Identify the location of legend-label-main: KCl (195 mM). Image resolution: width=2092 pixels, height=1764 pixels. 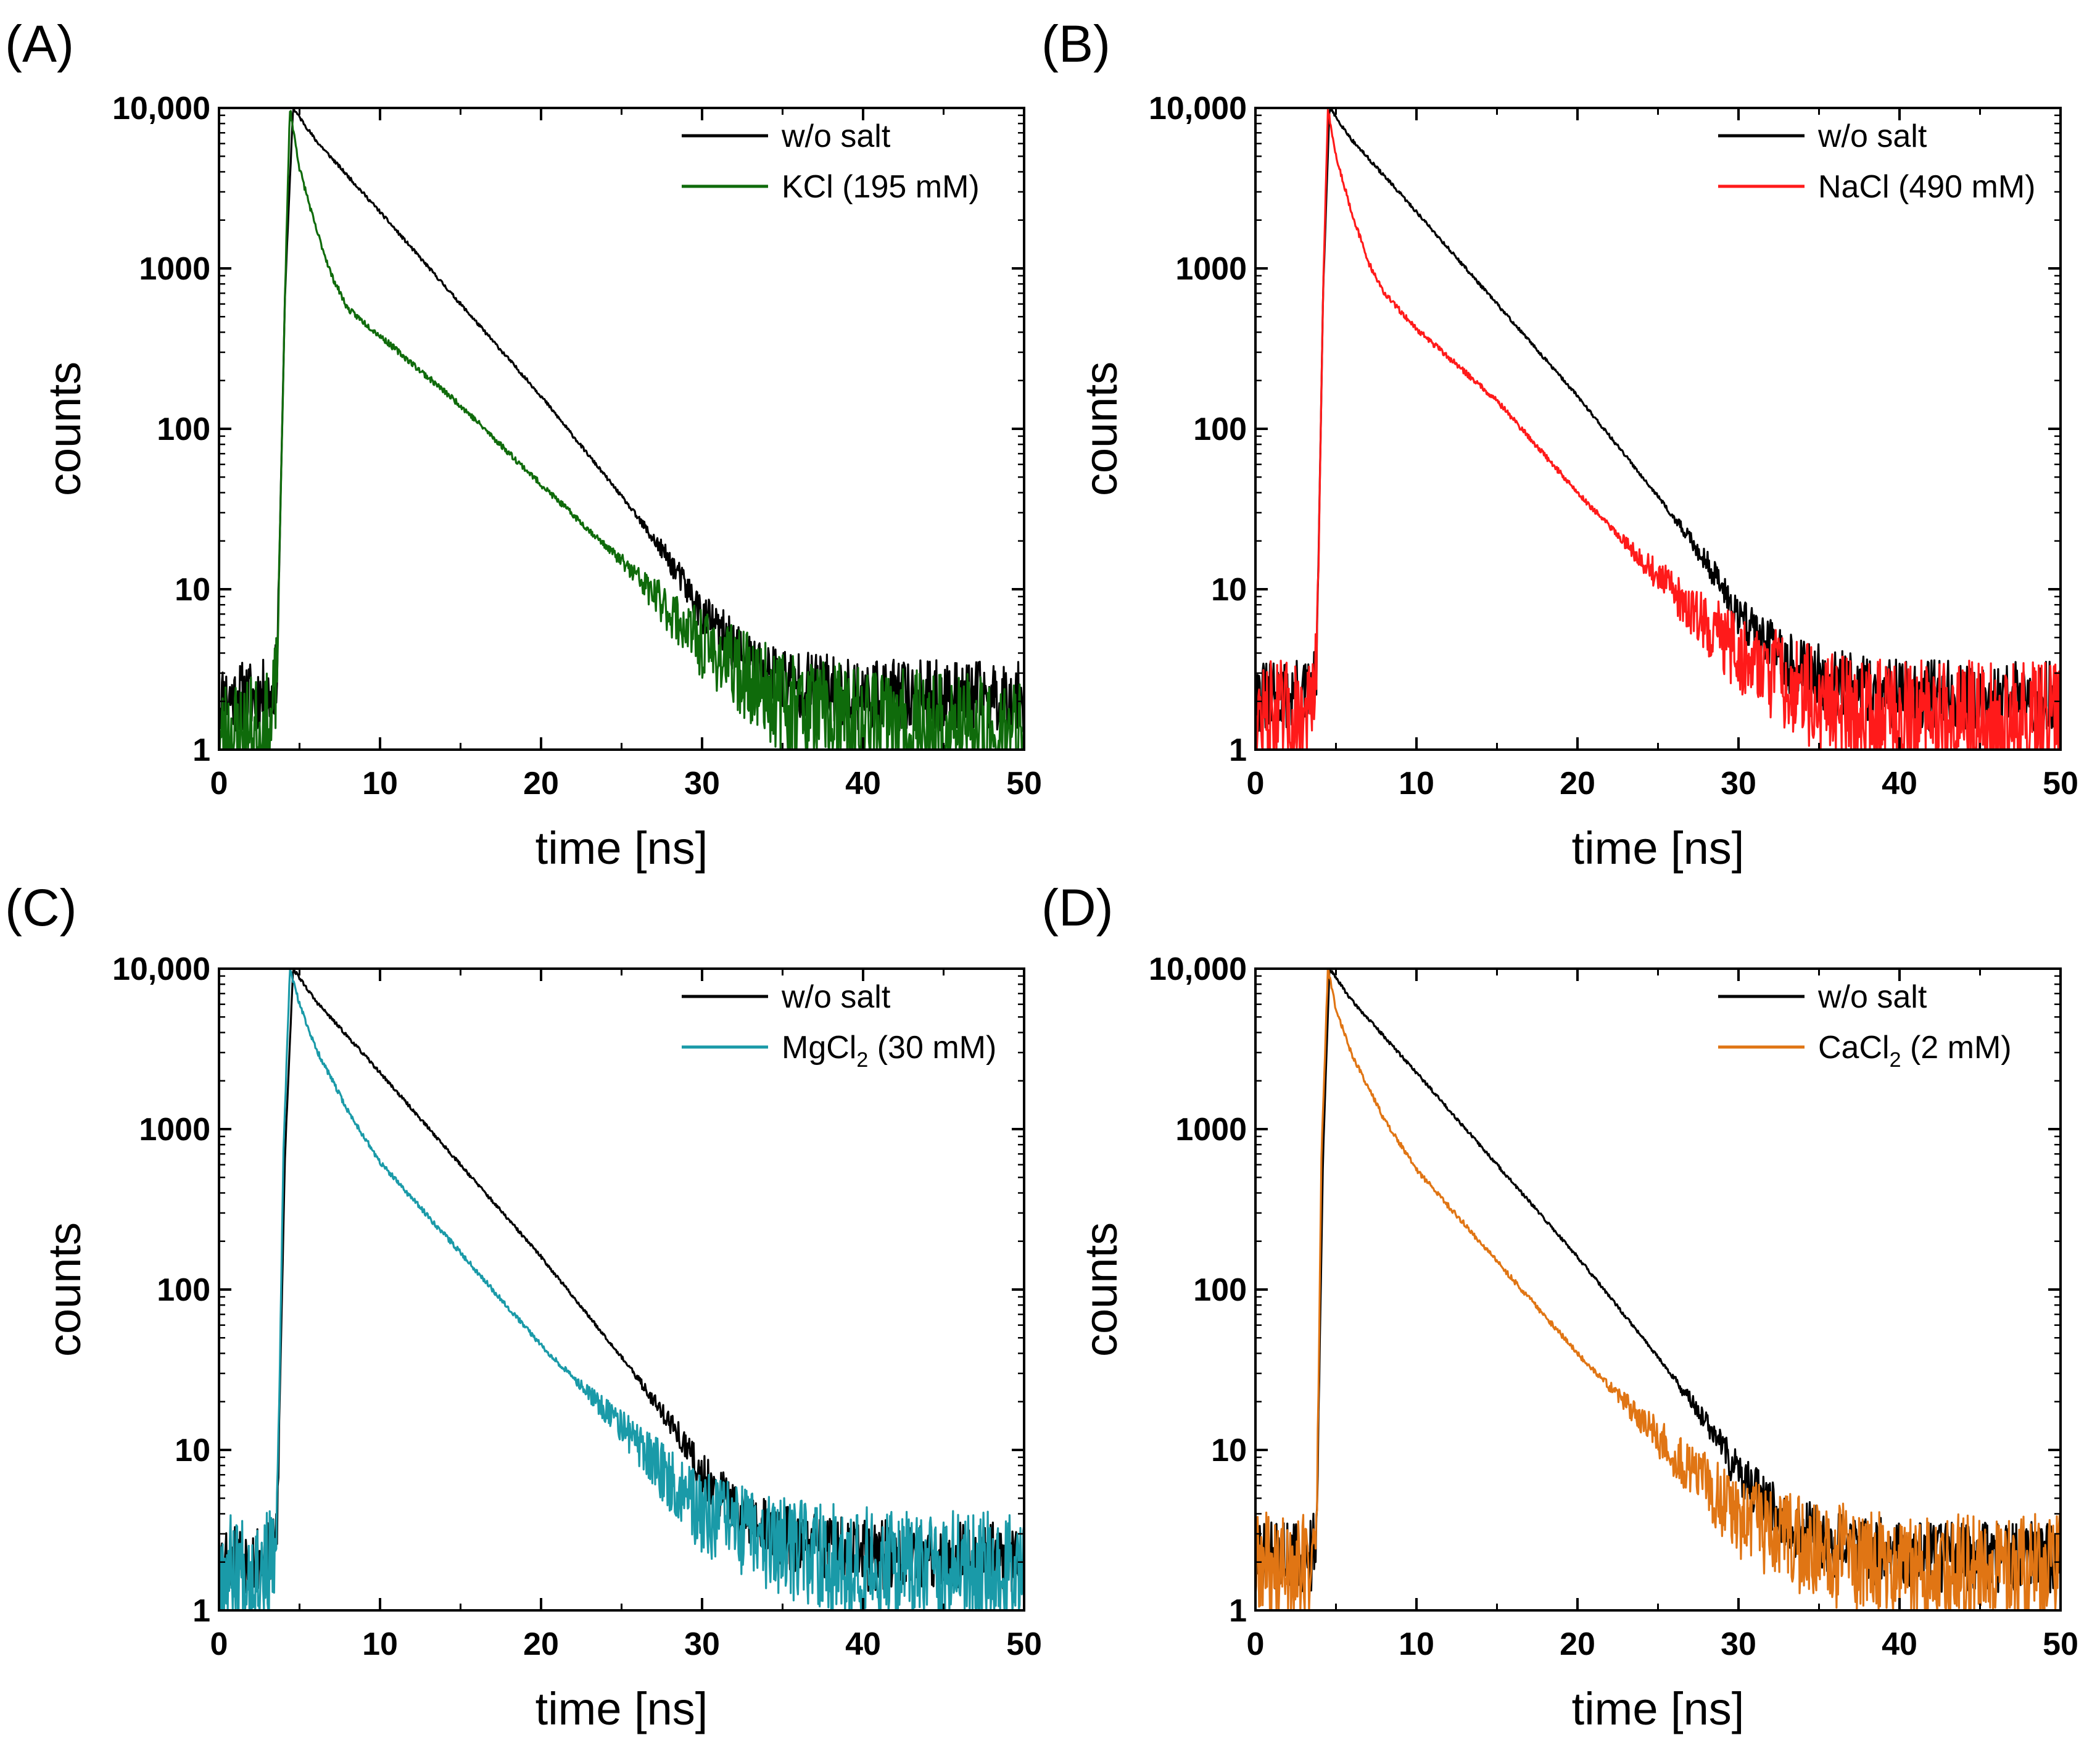
(881, 187).